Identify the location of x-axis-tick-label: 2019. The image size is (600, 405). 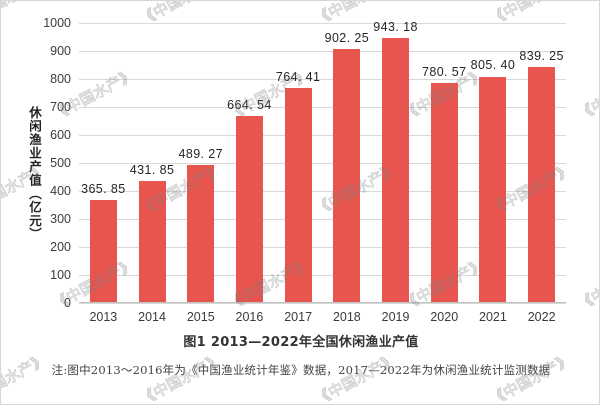
(395, 317).